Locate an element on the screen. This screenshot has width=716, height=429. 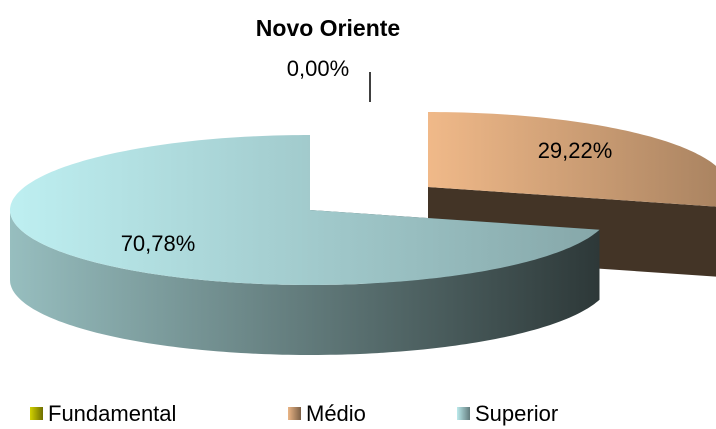
data-label: 0,00% is located at coordinates (318, 68).